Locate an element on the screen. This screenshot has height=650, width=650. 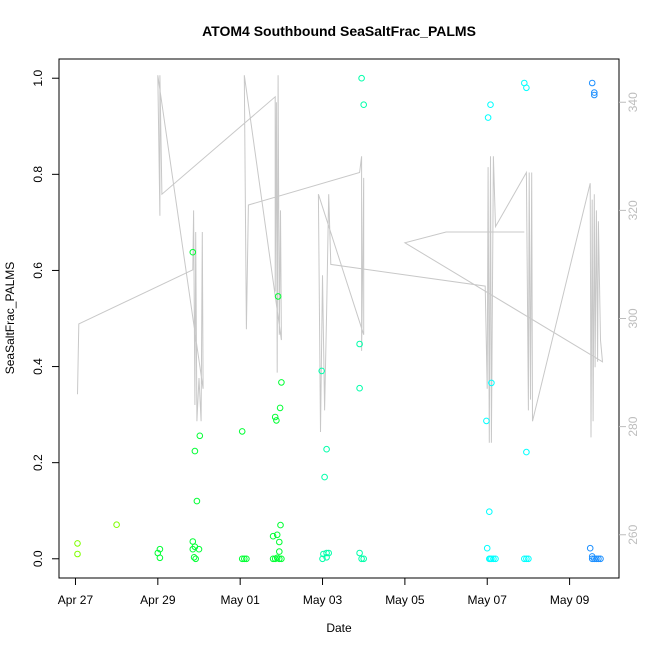
y-tick-label: 0.2 is located at coordinates (38, 462).